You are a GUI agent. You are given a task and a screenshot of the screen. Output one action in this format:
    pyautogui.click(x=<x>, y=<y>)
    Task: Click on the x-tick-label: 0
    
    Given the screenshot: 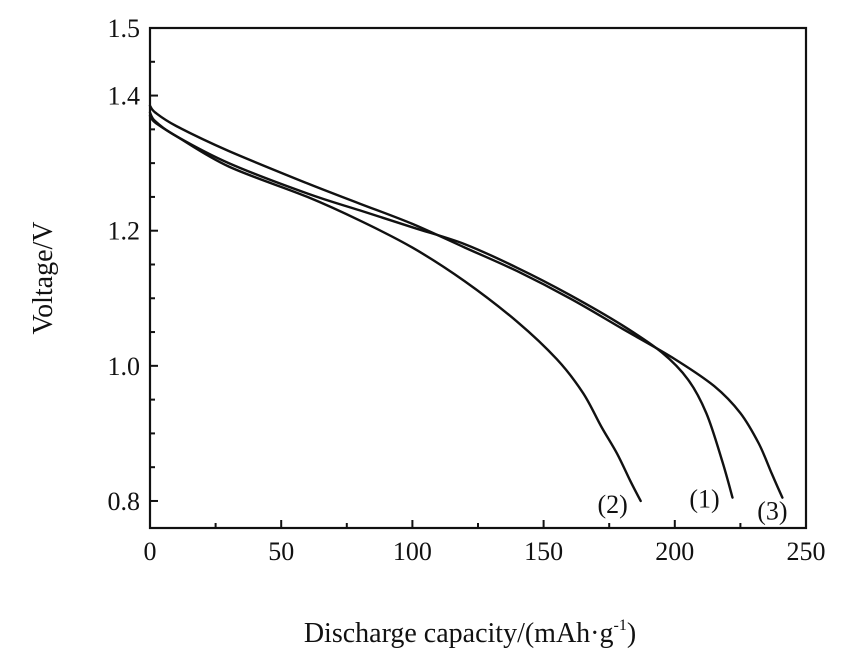 What is the action you would take?
    pyautogui.click(x=150, y=551)
    